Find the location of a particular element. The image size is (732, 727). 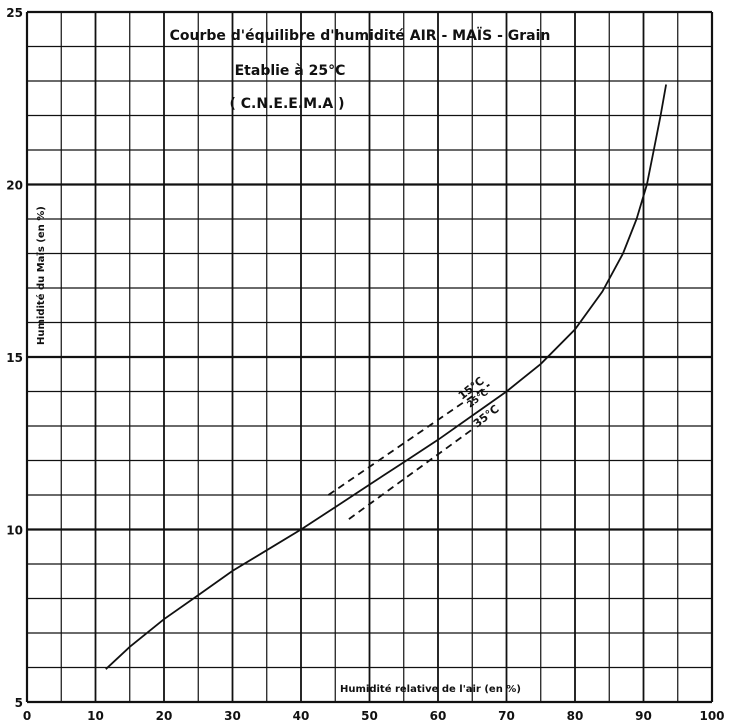

curve-15c is located at coordinates (408, 439).